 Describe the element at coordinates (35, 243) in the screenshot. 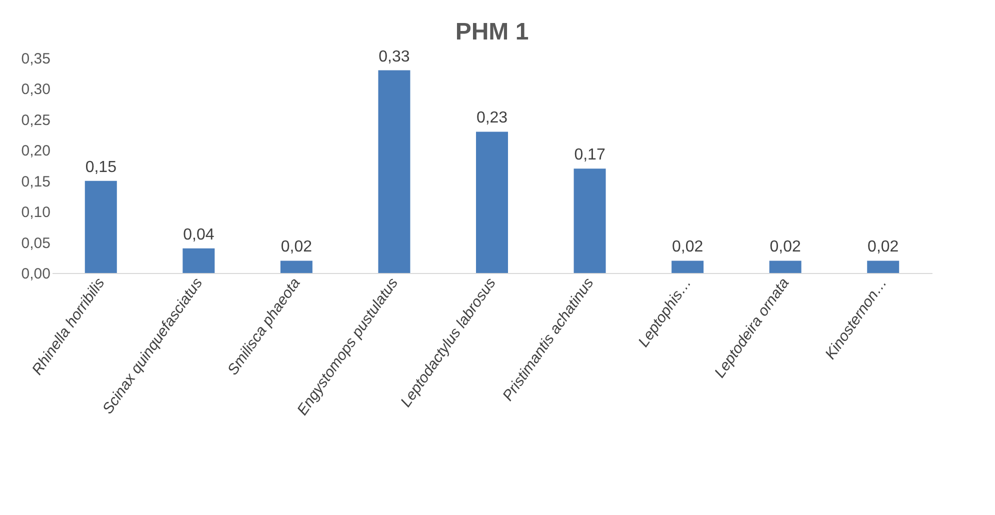

I see `y-tick-label: 0,05` at that location.